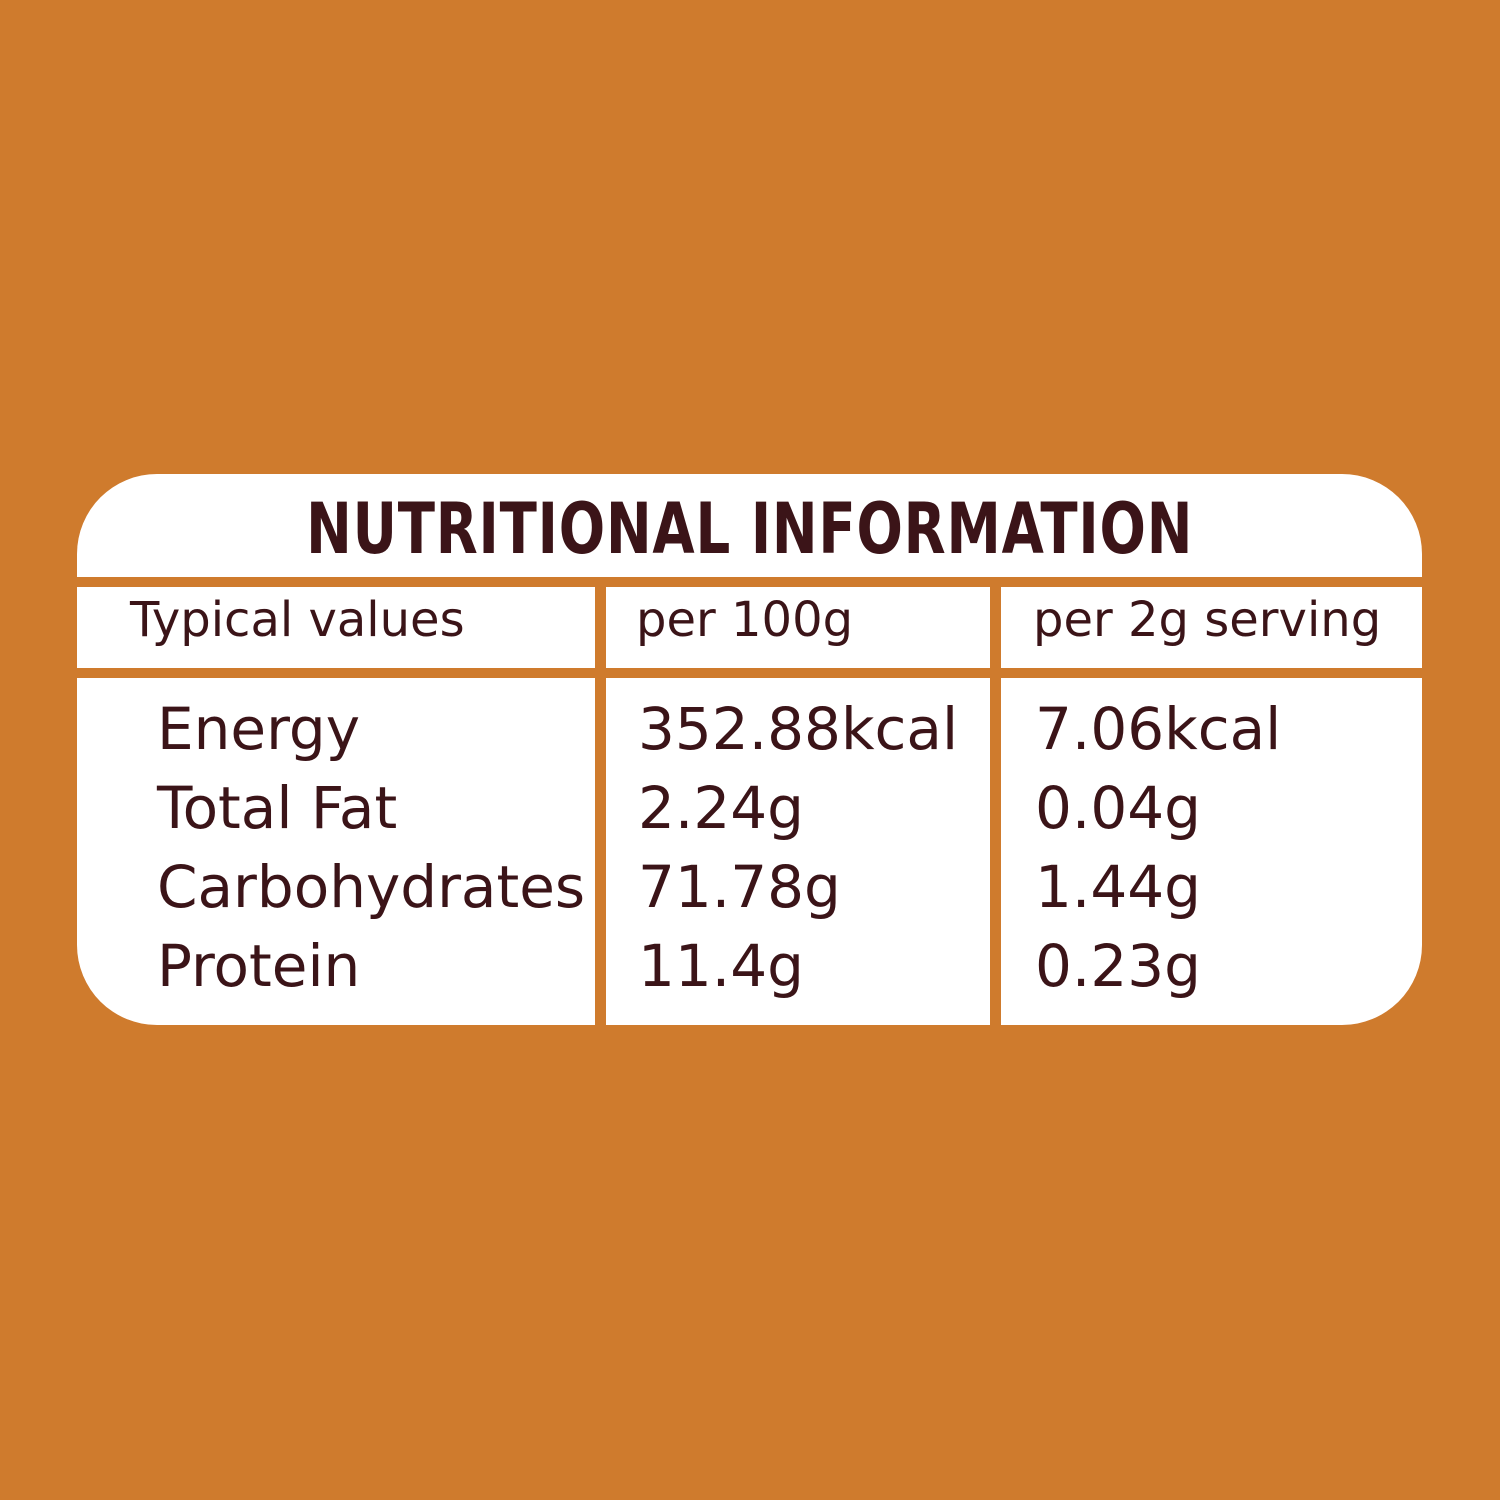 Image resolution: width=1500 pixels, height=1500 pixels. I want to click on table-cell-label: Total Fat, so click(277, 808).